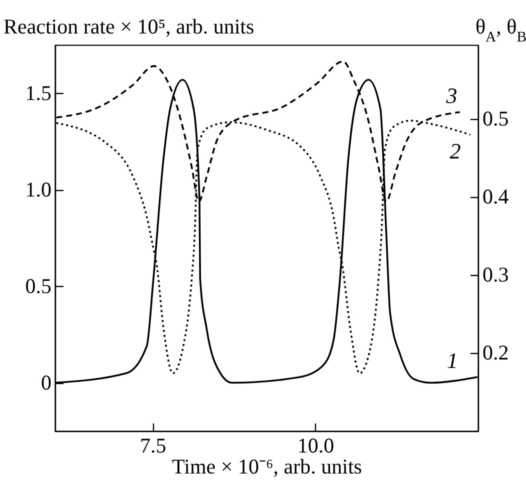  What do you see at coordinates (315, 446) in the screenshot?
I see `x-tick-label: 10.0` at bounding box center [315, 446].